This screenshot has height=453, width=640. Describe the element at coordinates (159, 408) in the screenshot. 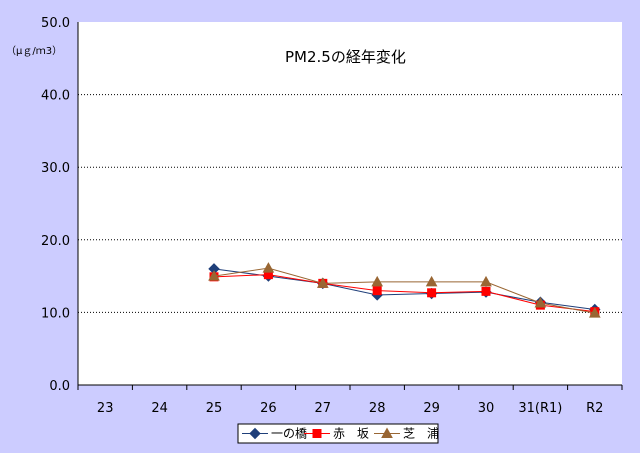

I see `x-tick-label: 24` at that location.